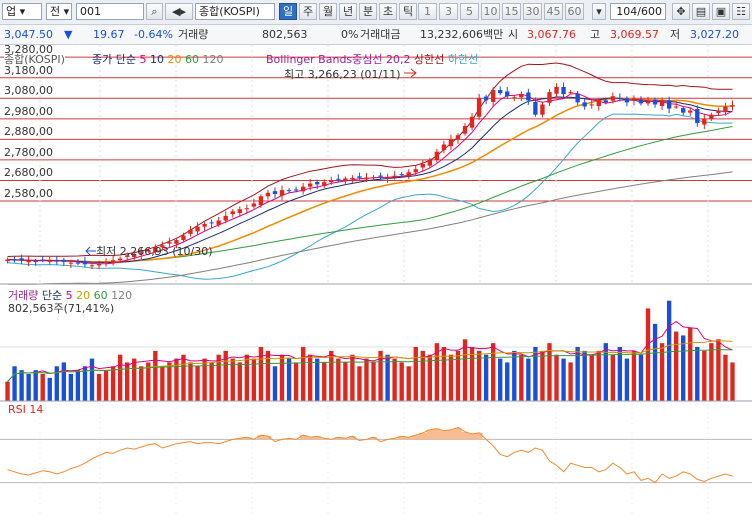  I want to click on chevron-down-icon: ▾, so click(599, 11).